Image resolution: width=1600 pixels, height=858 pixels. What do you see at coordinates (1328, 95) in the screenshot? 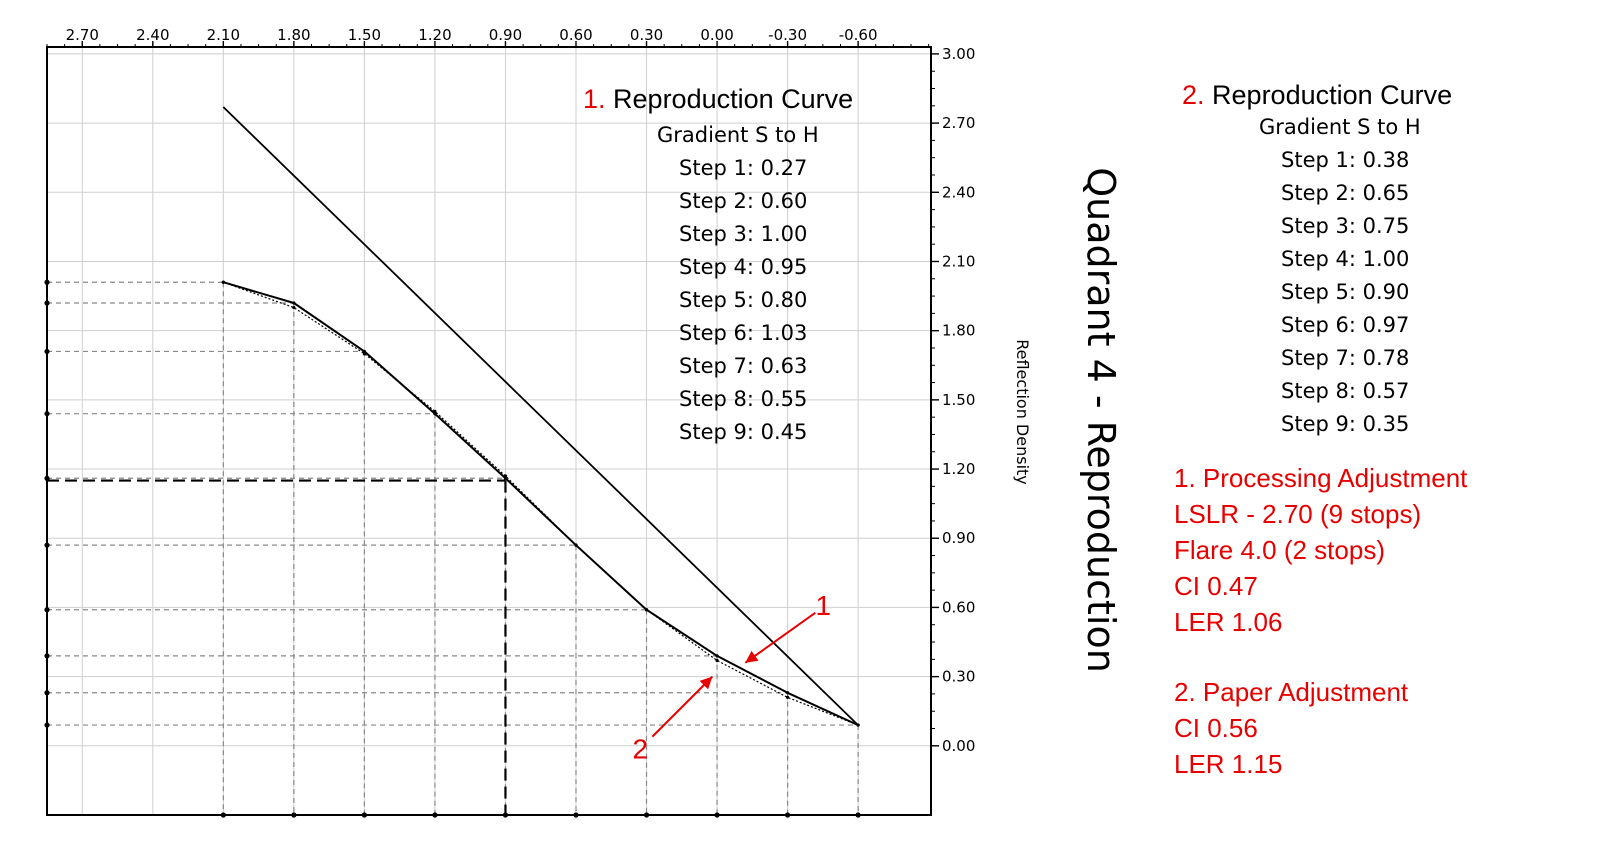
I see `panel-2-title-text: Reproduction Curve` at bounding box center [1328, 95].